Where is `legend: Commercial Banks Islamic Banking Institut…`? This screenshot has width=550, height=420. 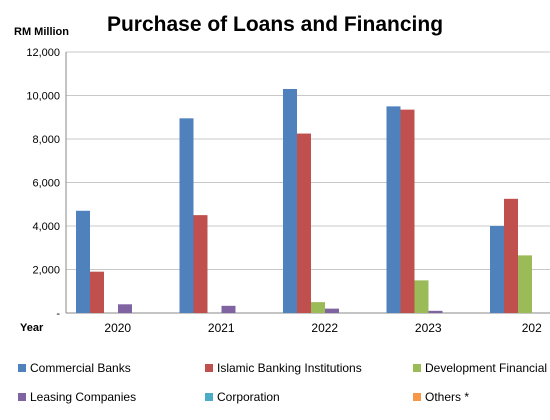
legend: Commercial Banks Islamic Banking Institut… is located at coordinates (284, 382).